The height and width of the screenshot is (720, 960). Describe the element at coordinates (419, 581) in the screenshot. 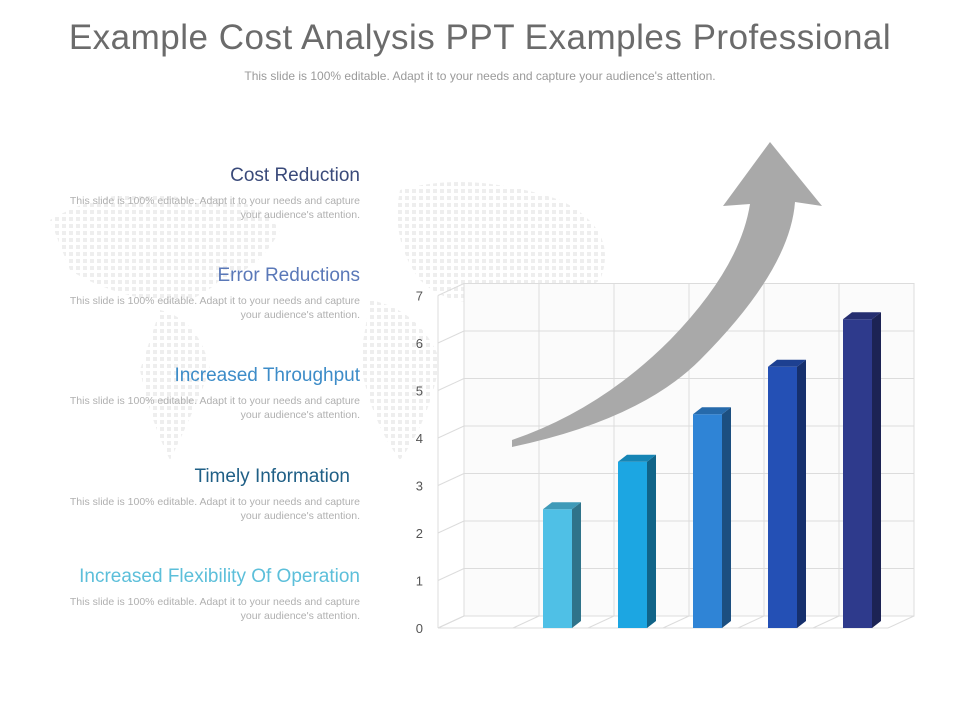

I see `y-tick-label: 1` at that location.